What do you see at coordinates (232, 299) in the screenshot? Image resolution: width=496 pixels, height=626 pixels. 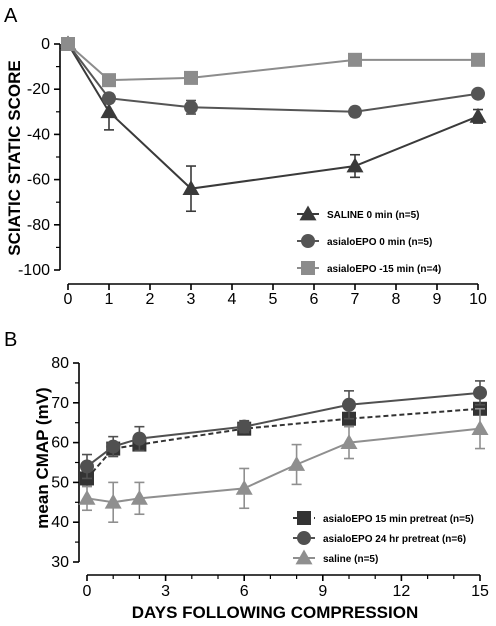 I see `panel-a-x-tick-label: 4` at bounding box center [232, 299].